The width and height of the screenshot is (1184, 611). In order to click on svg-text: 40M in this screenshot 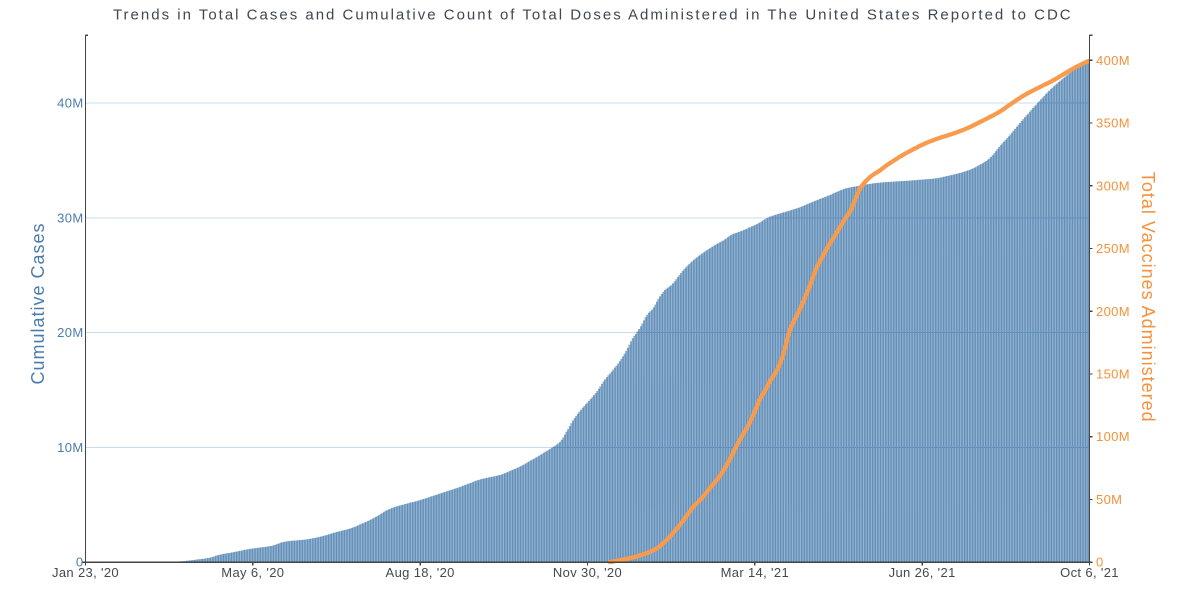, I will do `click(70, 103)`.